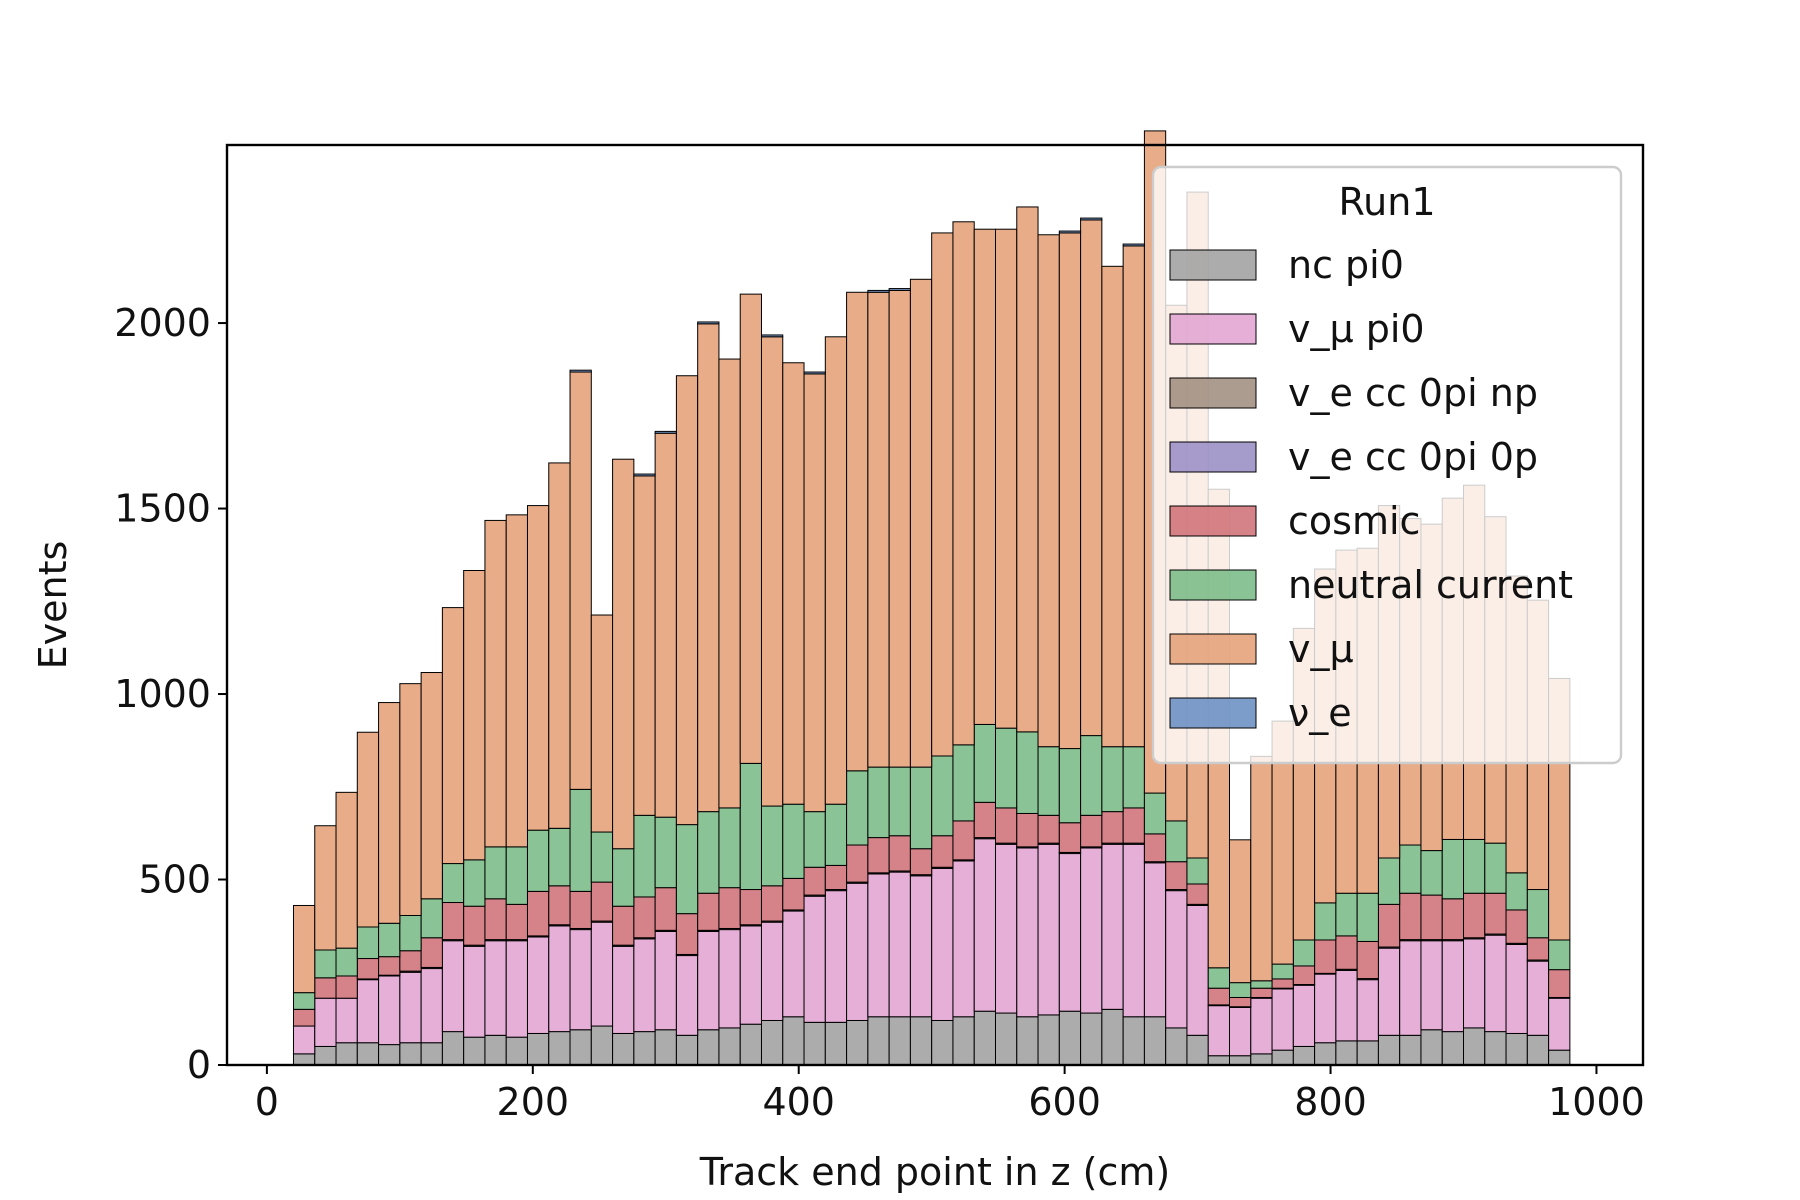  What do you see at coordinates (267, 1102) in the screenshot?
I see `x-tick-label: 0` at bounding box center [267, 1102].